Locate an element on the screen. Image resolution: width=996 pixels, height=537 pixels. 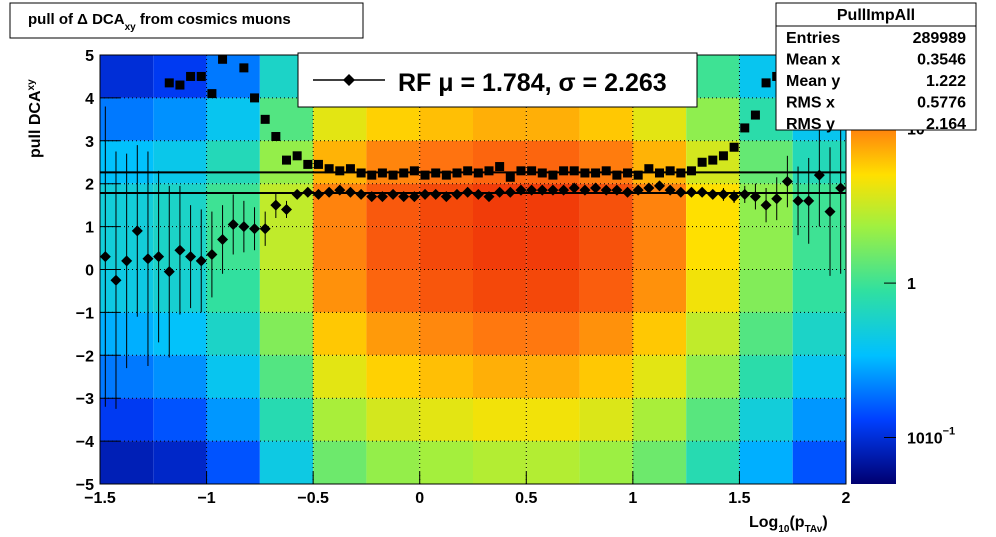
stats-label: RMS x is located at coordinates (810, 103).